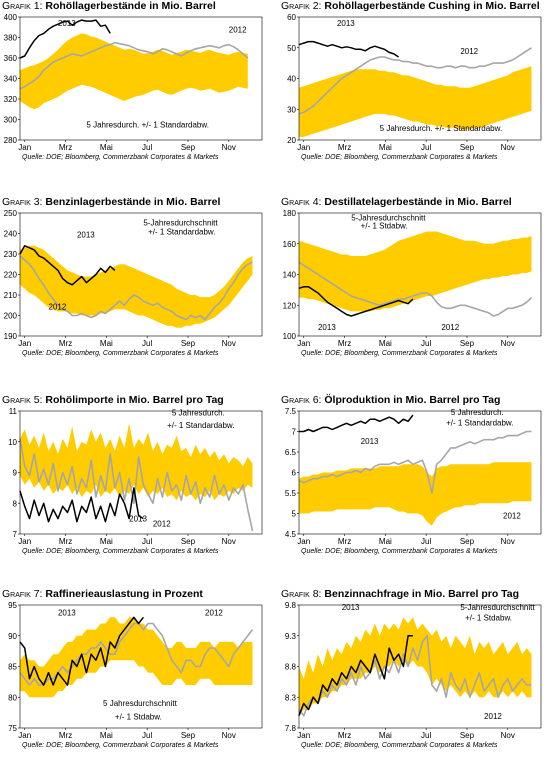  I want to click on chart-label: Grafik 2:, so click(301, 6).